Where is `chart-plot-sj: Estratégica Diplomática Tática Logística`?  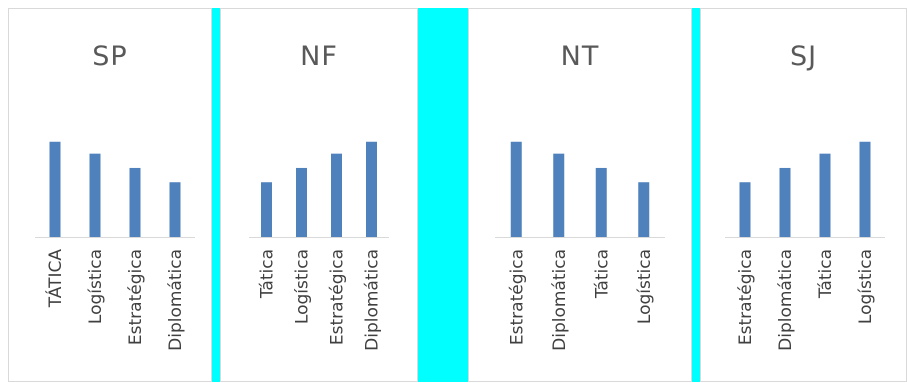
chart-plot-sj: Estratégica Diplomática Tática Logística is located at coordinates (805, 246).